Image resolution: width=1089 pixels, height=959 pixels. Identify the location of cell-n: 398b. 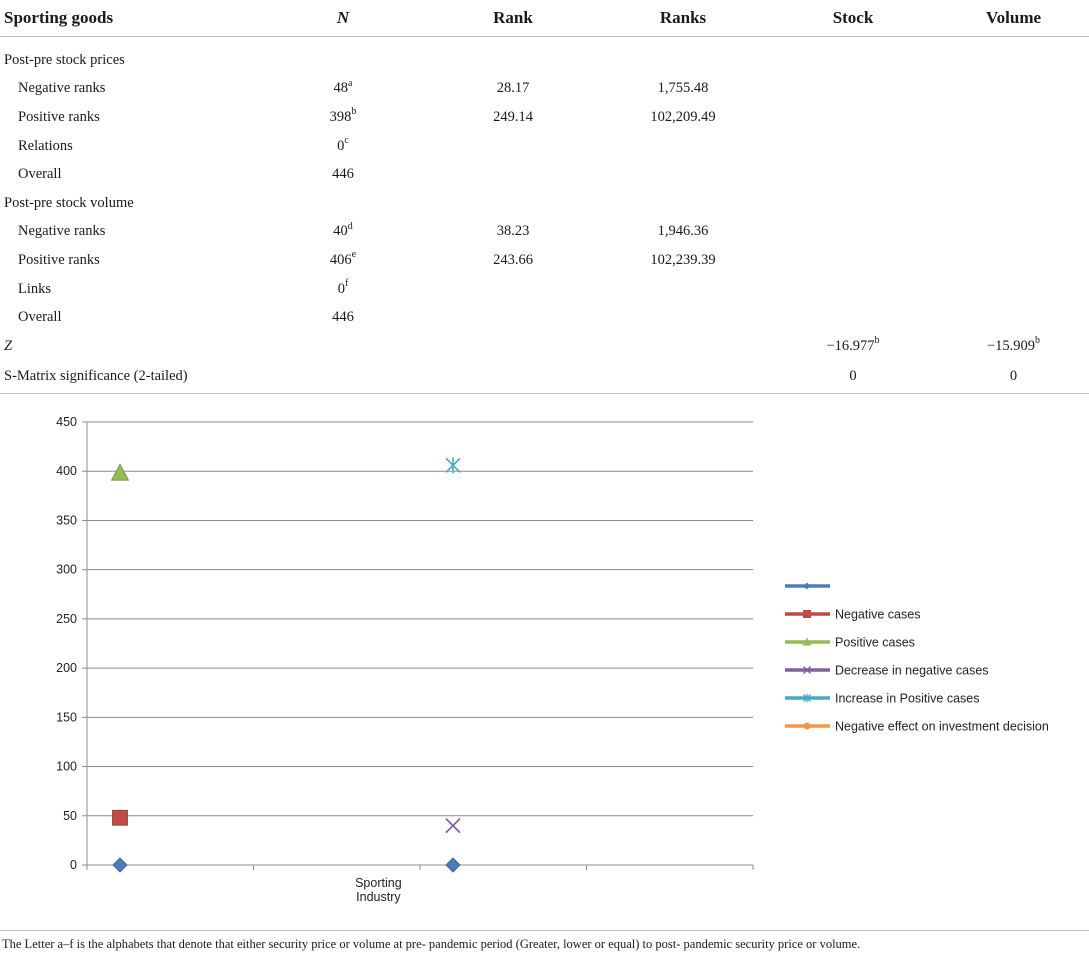
(343, 117).